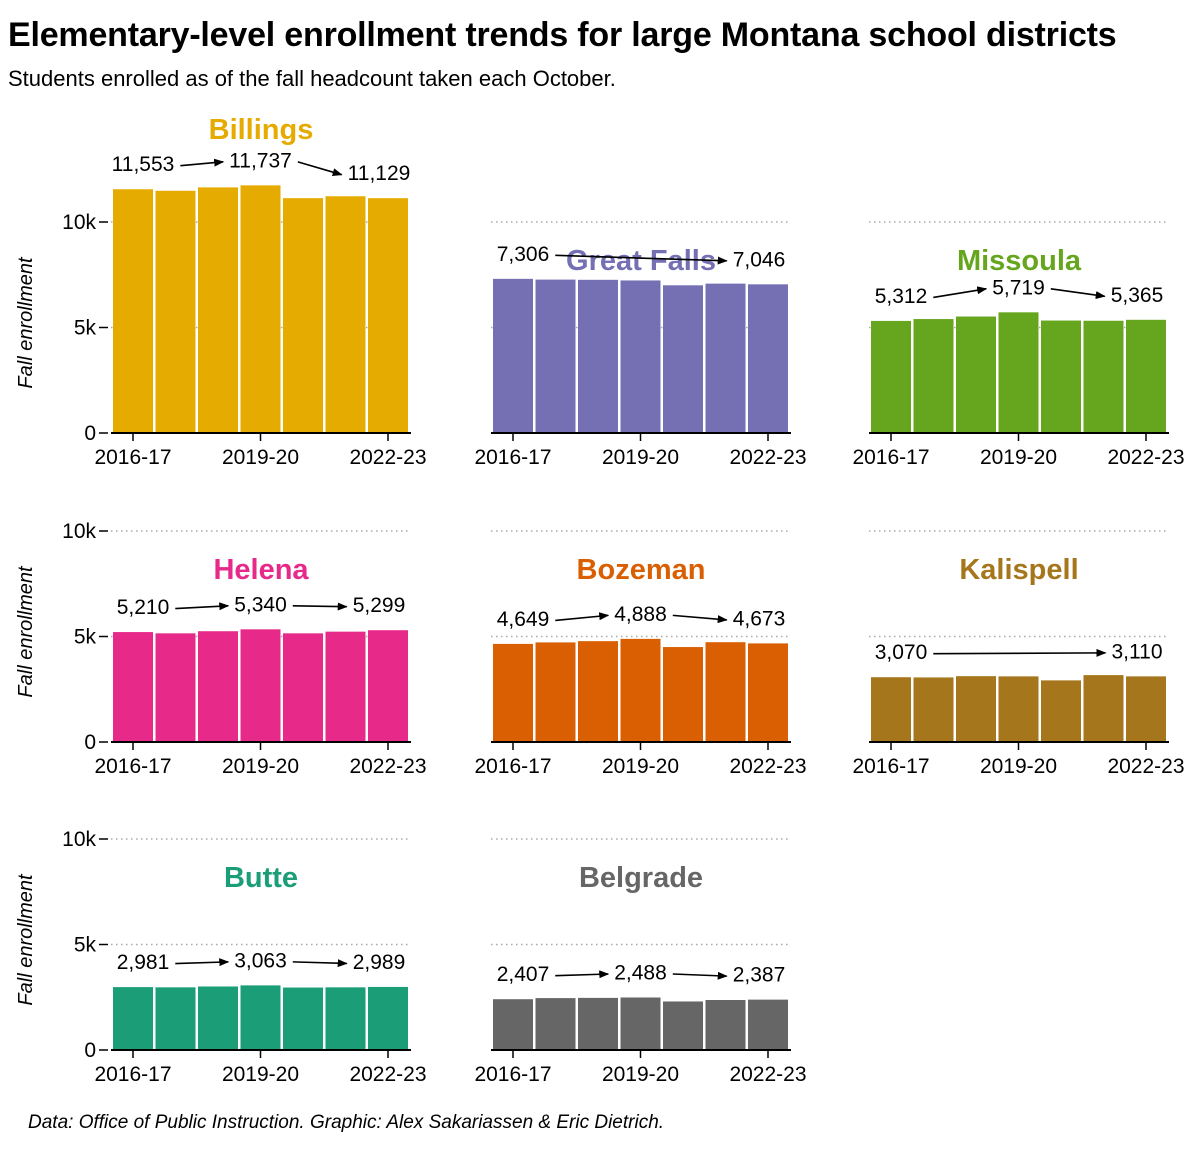 The image size is (1200, 1158). What do you see at coordinates (523, 974) in the screenshot?
I see `data-label: 2,407` at bounding box center [523, 974].